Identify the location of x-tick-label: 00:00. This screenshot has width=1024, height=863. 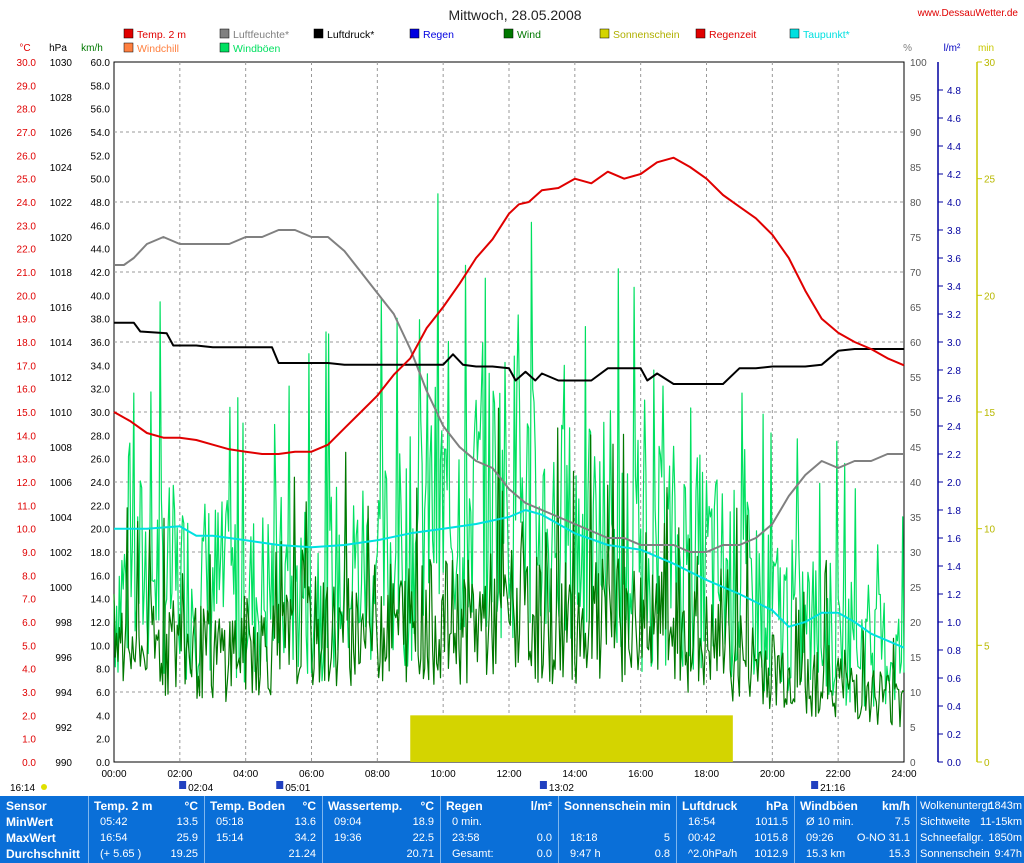
(113, 774).